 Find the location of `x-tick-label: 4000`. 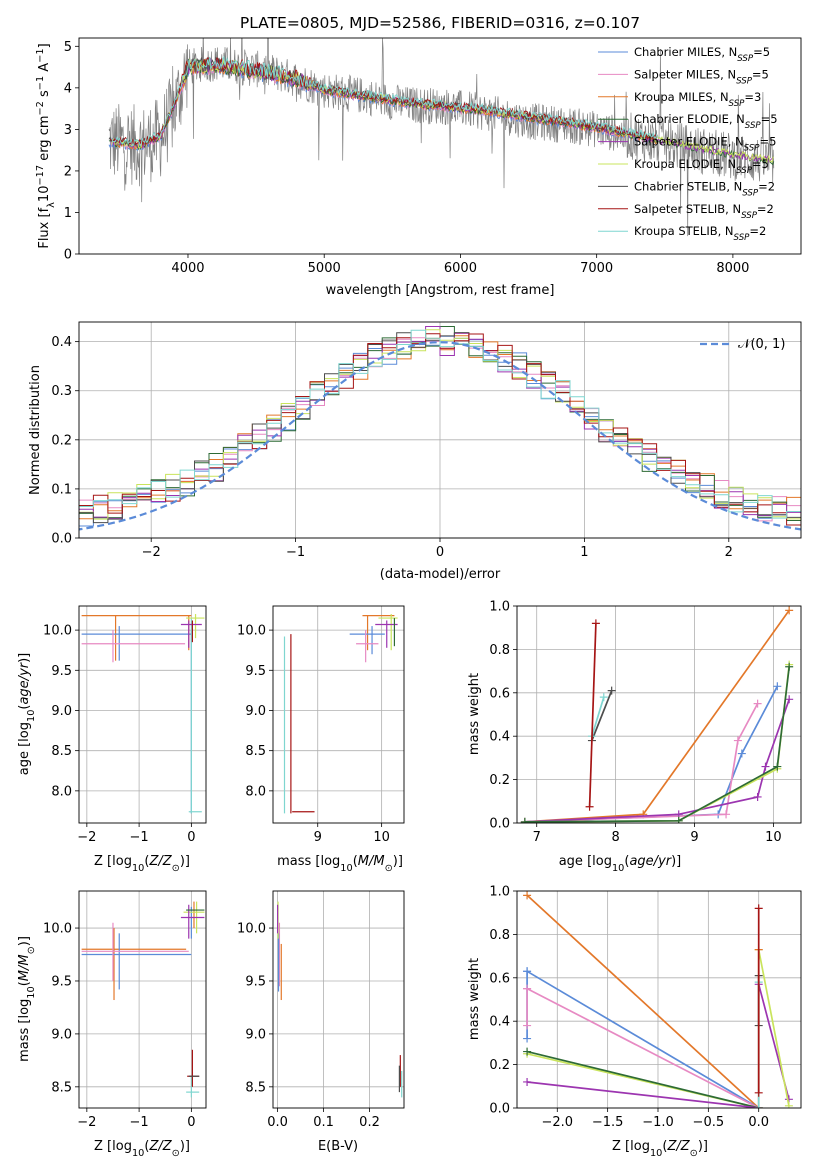

x-tick-label: 4000 is located at coordinates (187, 268).